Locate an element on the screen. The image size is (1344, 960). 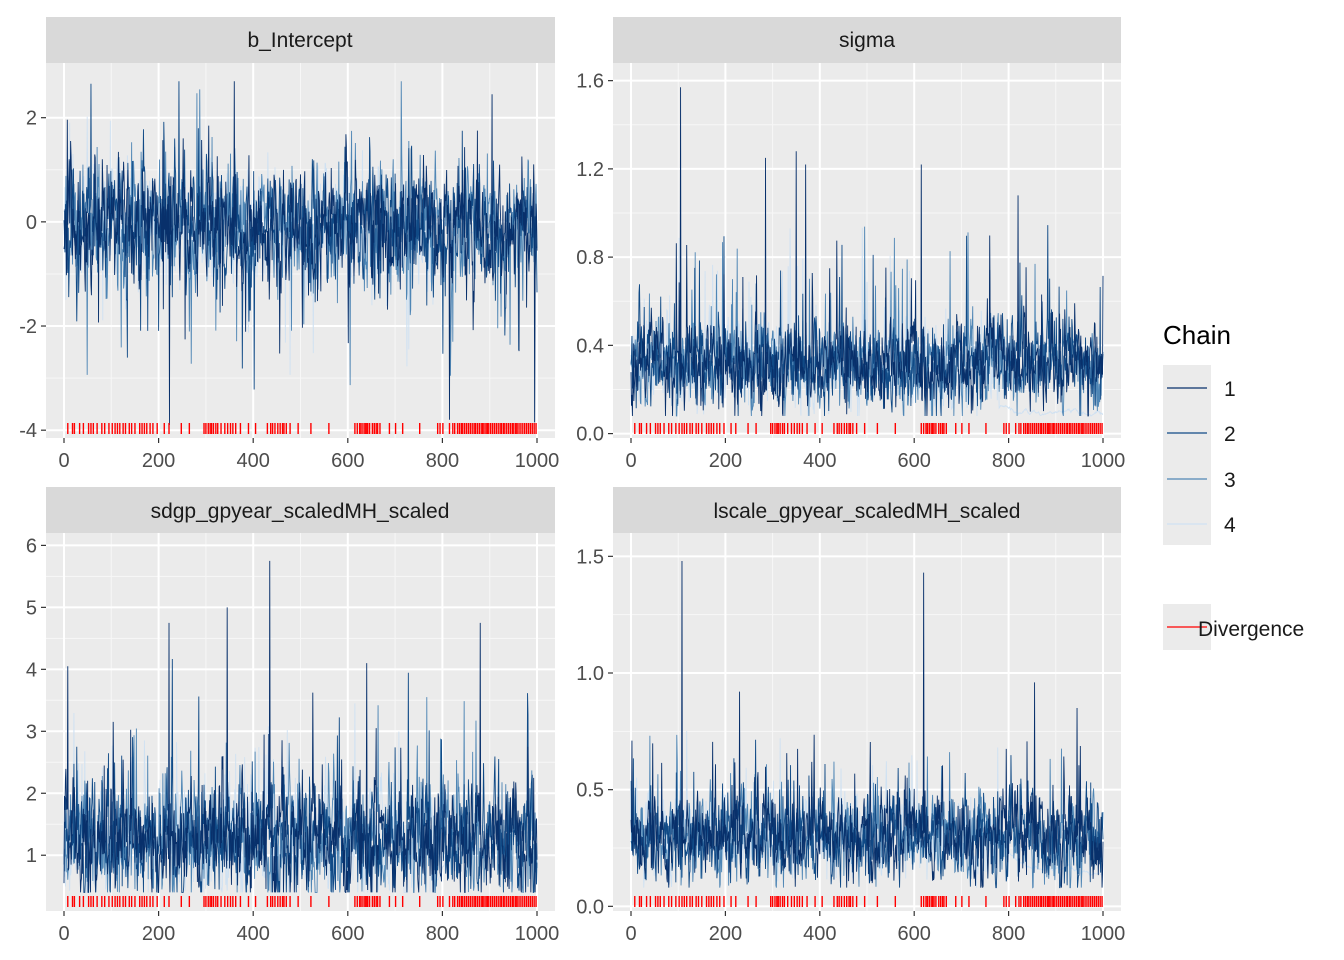
strip-b-intercept is located at coordinates (300, 40).